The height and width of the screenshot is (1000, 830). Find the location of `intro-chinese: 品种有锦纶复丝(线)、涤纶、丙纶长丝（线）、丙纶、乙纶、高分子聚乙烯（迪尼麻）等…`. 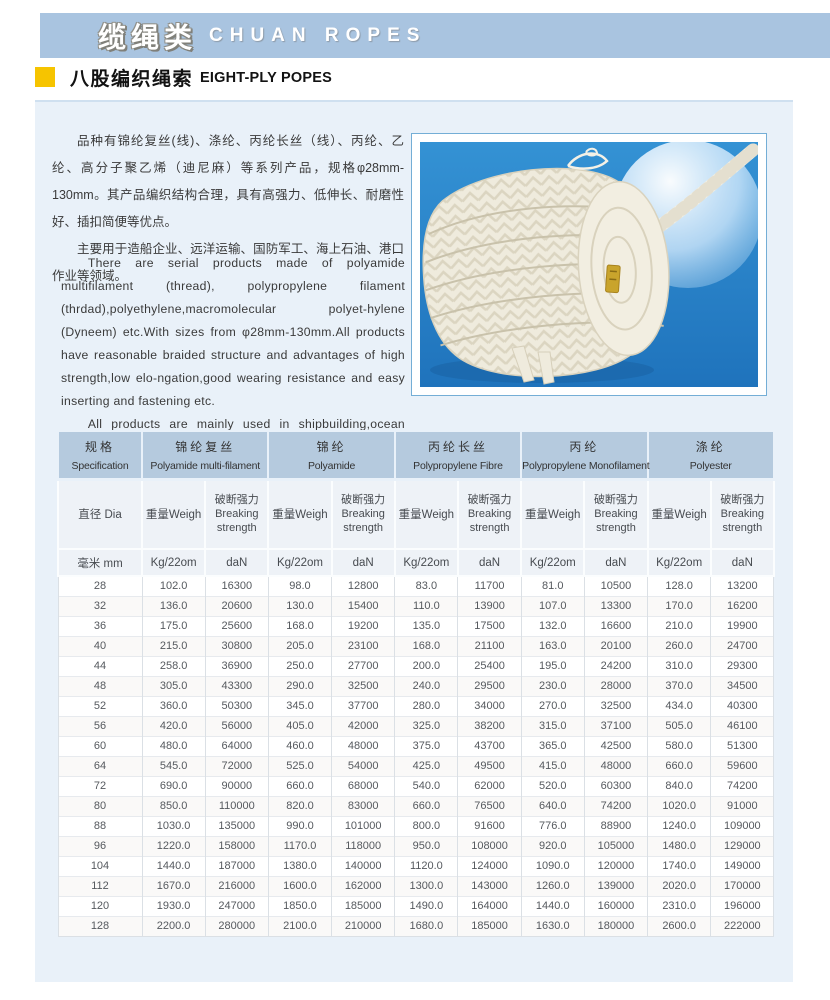

intro-chinese: 品种有锦纶复丝(线)、涤纶、丙纶长丝（线）、丙纶、乙纶、高分子聚乙烯（迪尼麻）等… is located at coordinates (228, 209).